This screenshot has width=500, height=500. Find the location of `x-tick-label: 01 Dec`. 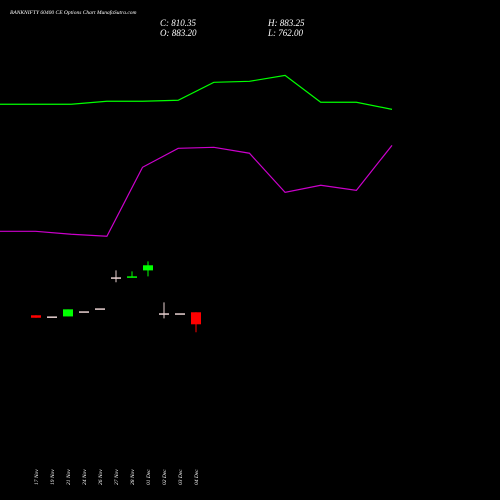

x-tick-label: 01 Dec is located at coordinates (149, 477).